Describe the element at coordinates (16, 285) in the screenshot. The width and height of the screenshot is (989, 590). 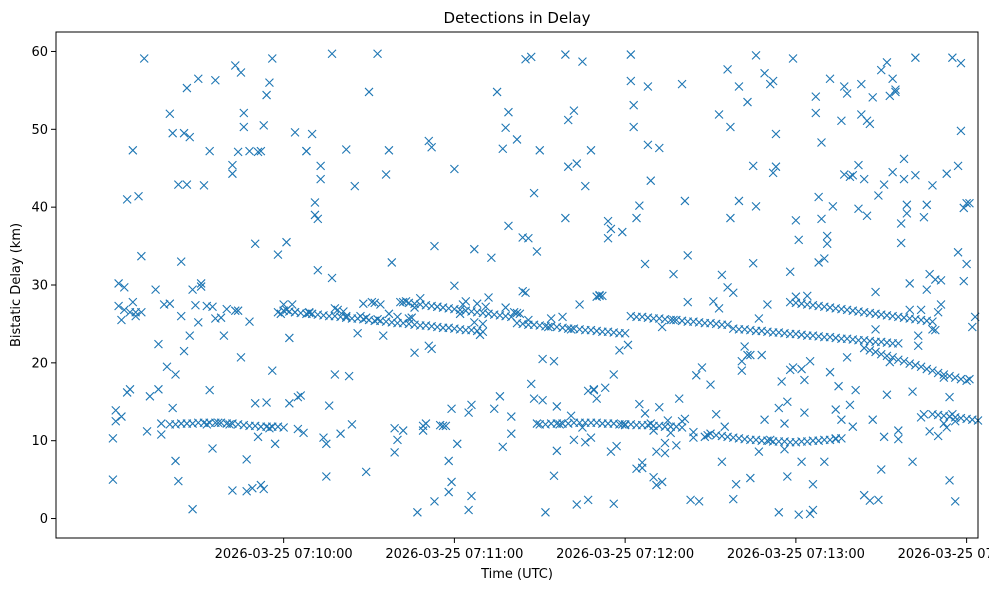
I see `y-axis-label: Bistatic Delay (km)` at that location.